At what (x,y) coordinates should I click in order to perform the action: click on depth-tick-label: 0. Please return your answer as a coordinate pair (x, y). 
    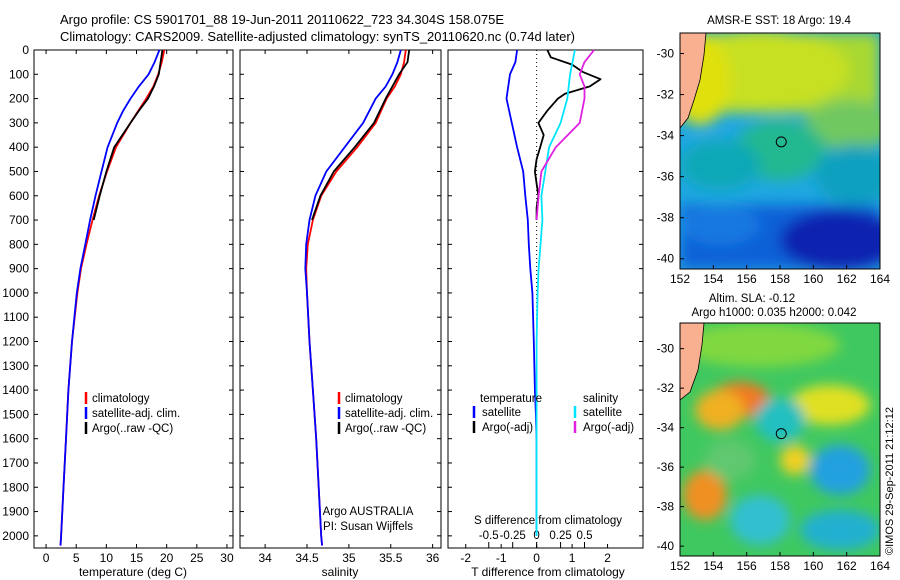
    Looking at the image, I should click on (25, 50).